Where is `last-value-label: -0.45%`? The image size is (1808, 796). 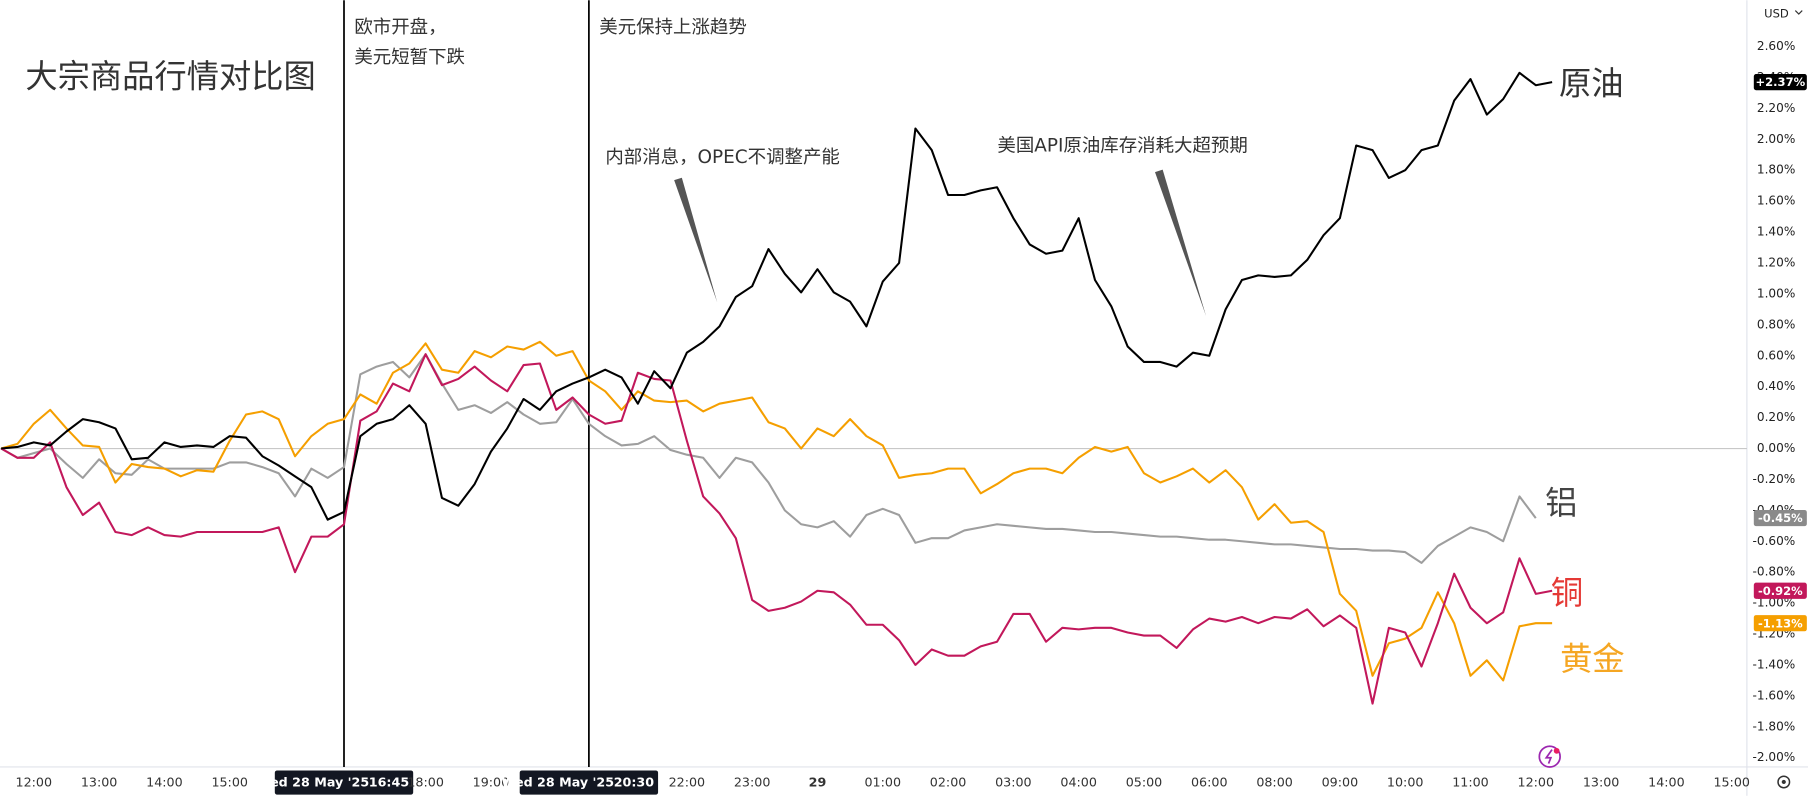
last-value-label: -0.45% is located at coordinates (1780, 518).